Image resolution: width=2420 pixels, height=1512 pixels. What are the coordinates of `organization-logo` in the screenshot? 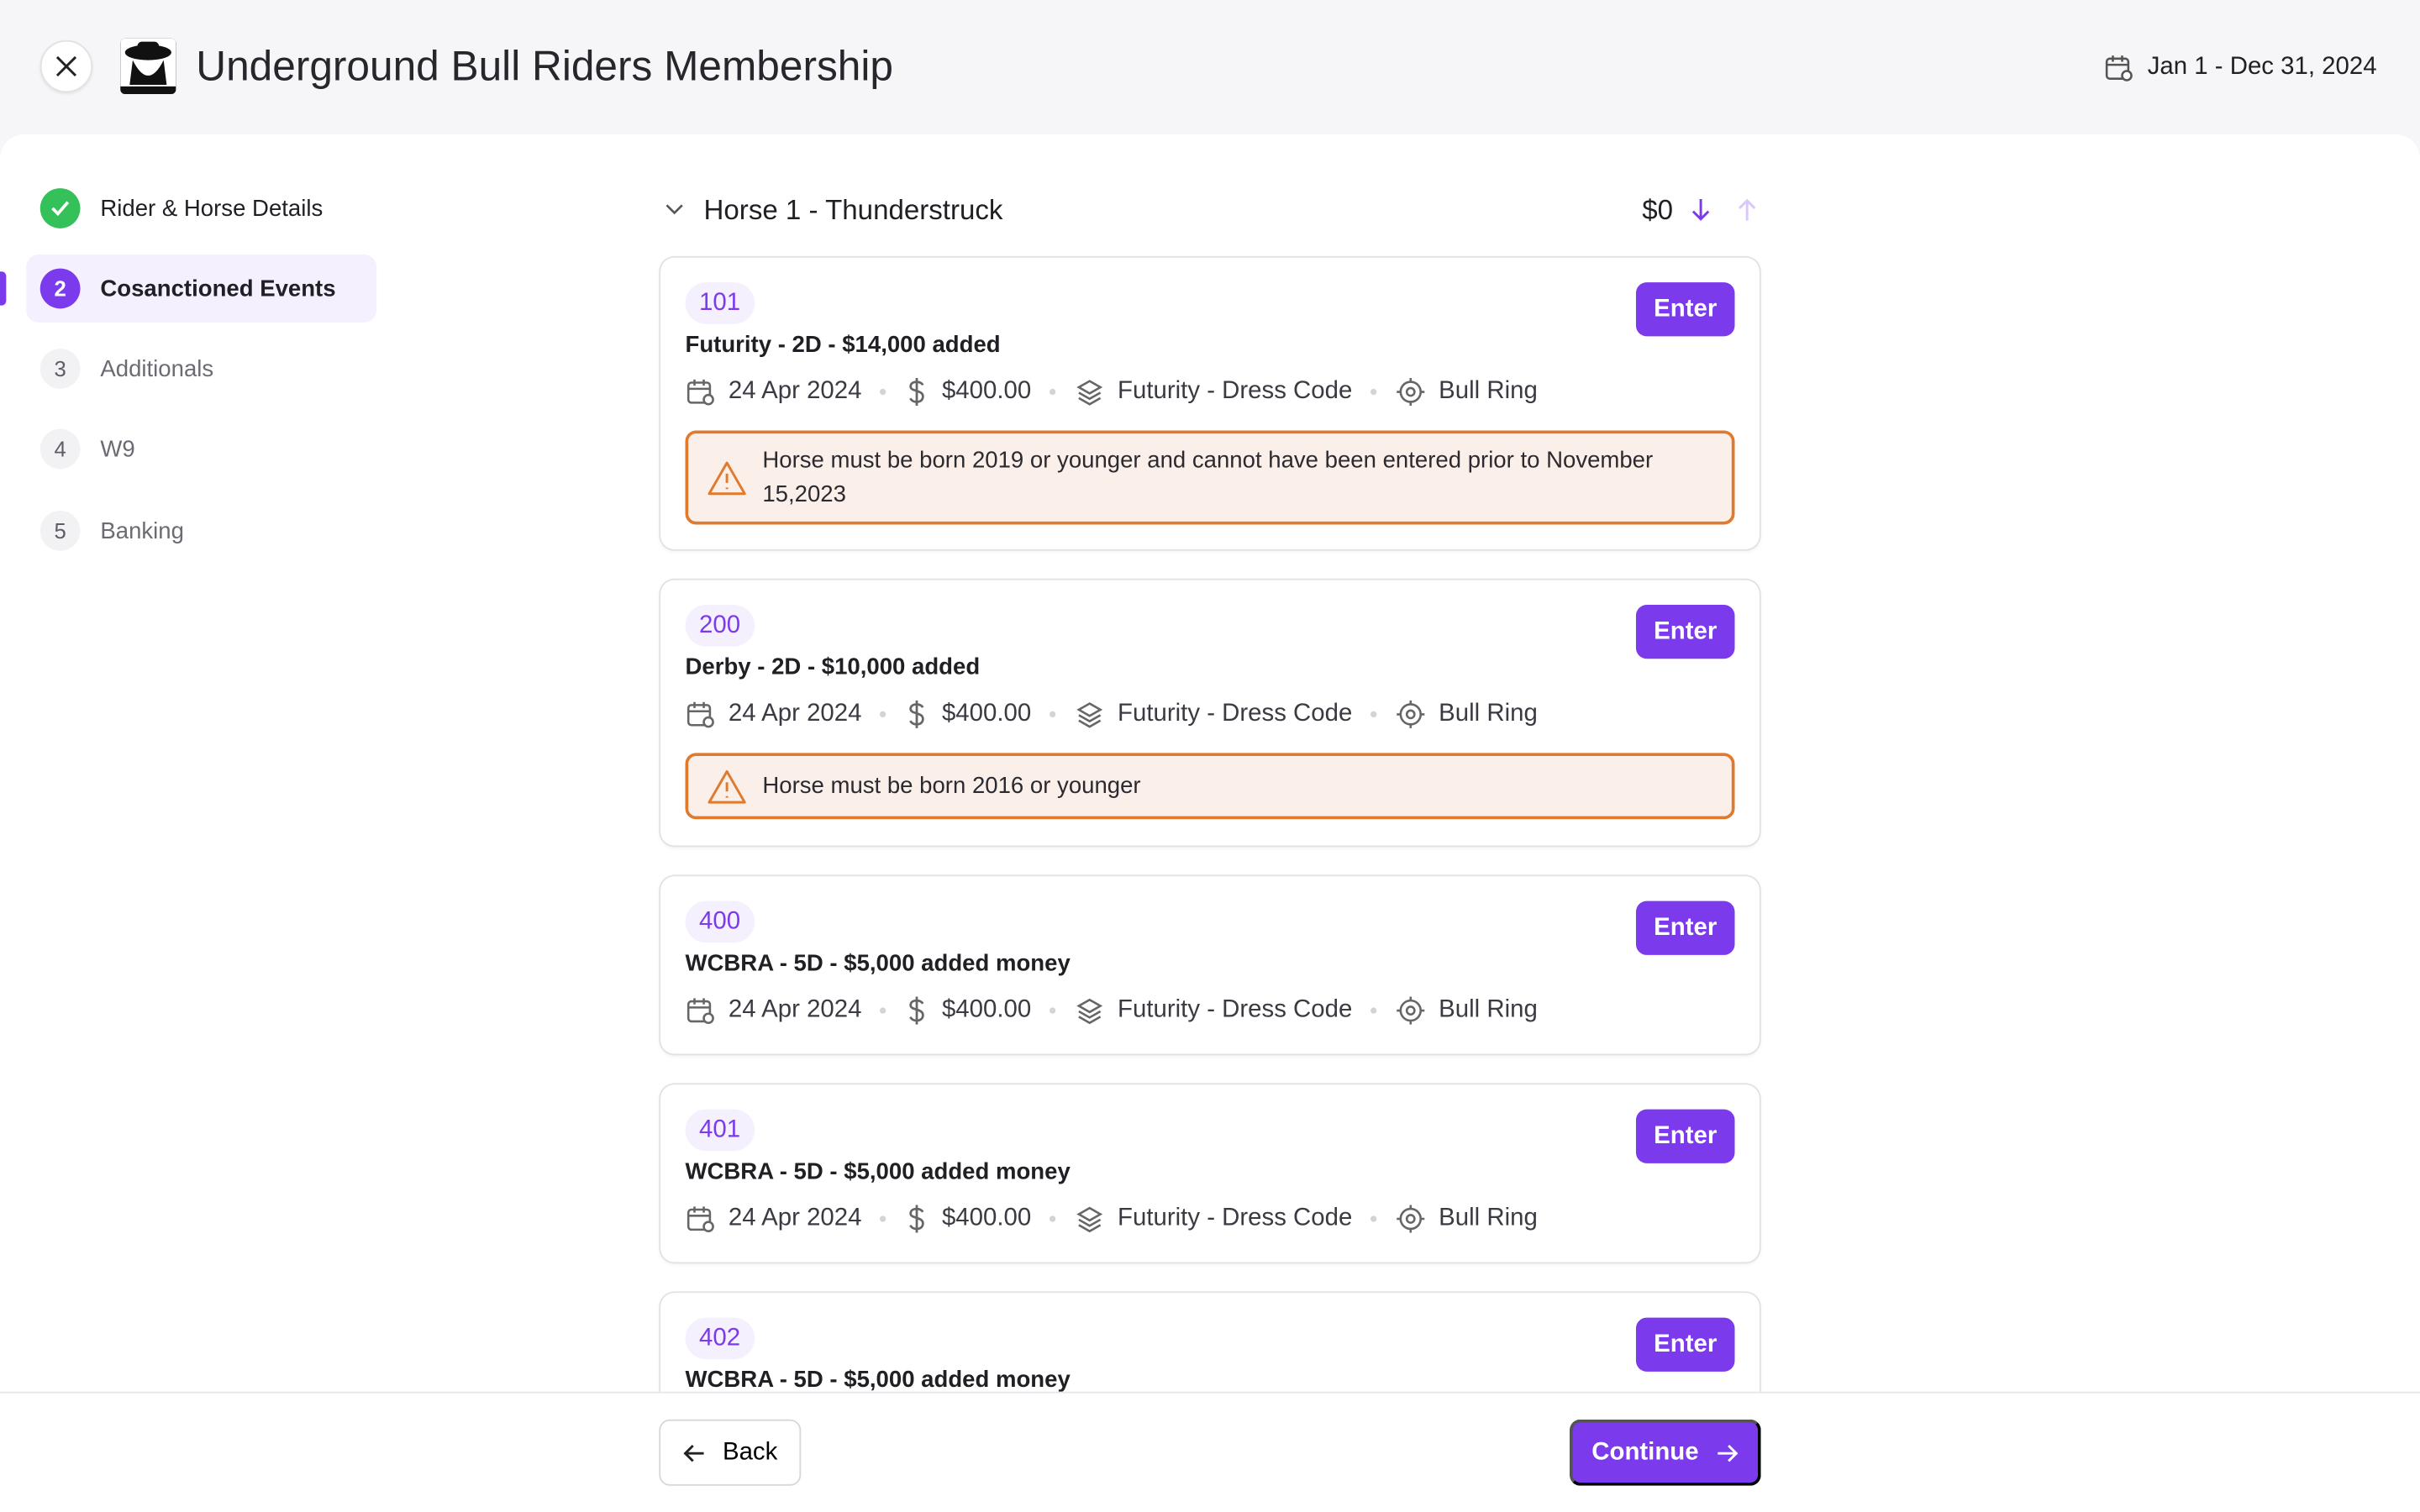 It's located at (148, 66).